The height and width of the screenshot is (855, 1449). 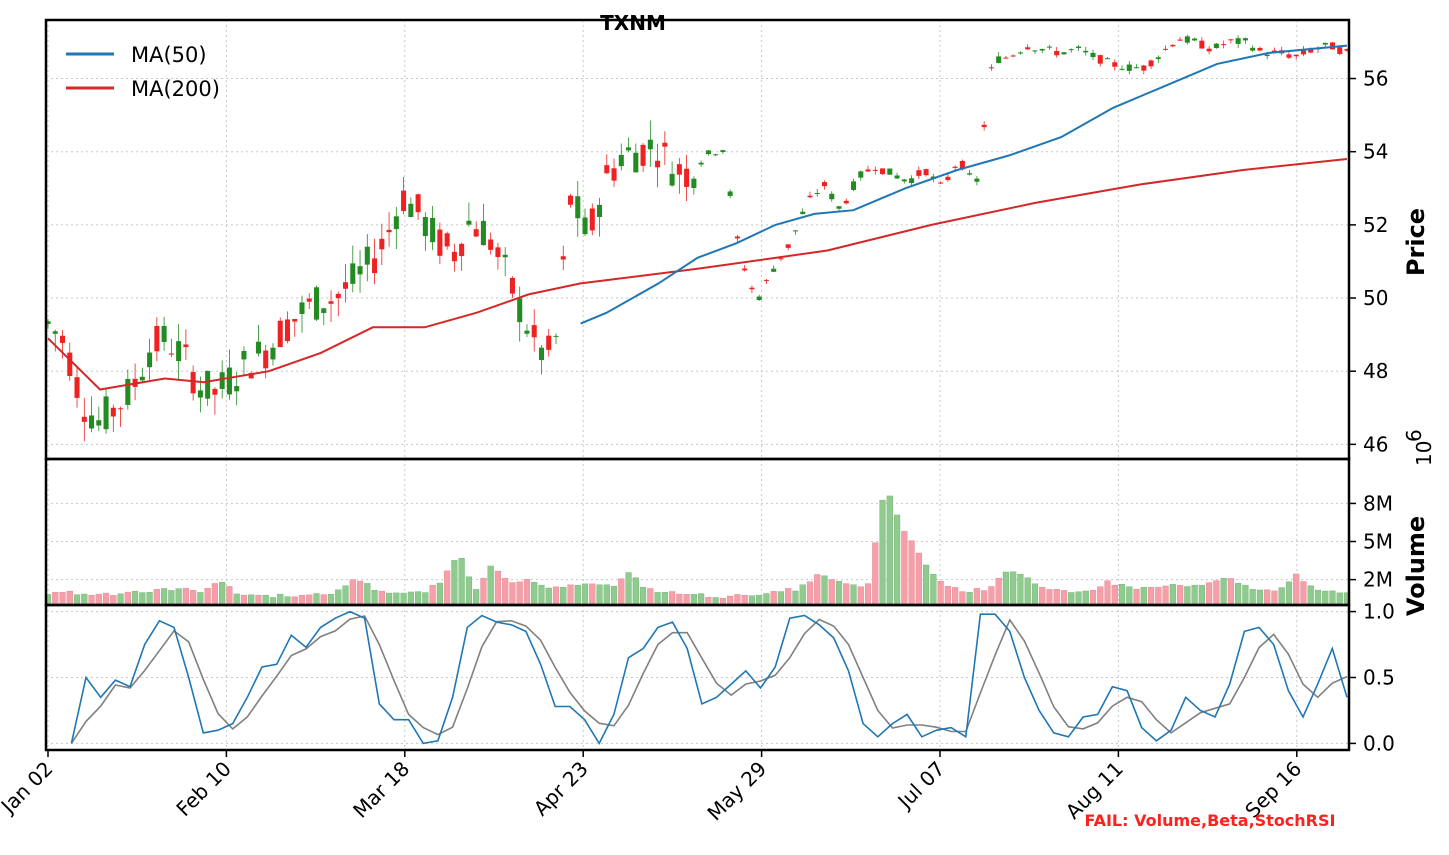 I want to click on volume-scale-base: 10, so click(x=1424, y=453).